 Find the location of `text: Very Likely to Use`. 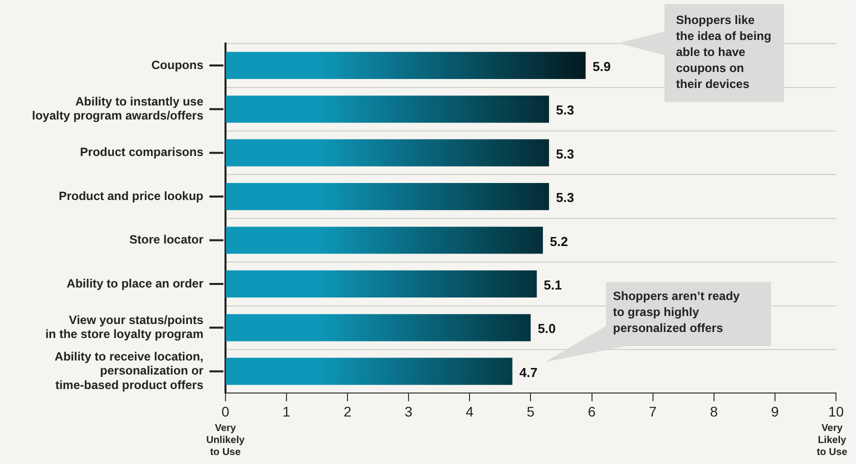

text: Very Likely to Use is located at coordinates (832, 440).